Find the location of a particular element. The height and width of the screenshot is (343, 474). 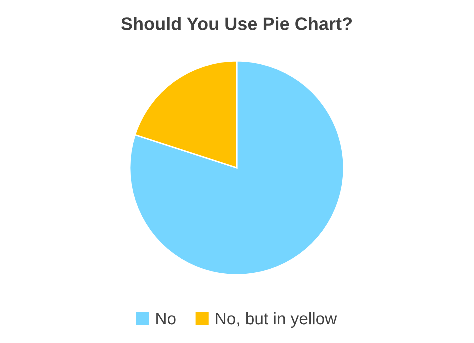

legend-label: No, but in yellow is located at coordinates (277, 320).